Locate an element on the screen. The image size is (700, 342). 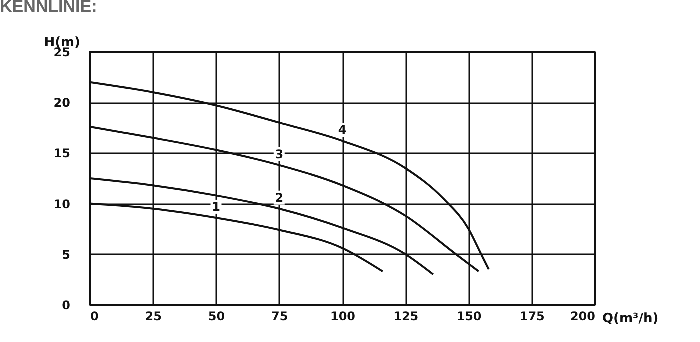
x-tick-label: 150 is located at coordinates (469, 317).